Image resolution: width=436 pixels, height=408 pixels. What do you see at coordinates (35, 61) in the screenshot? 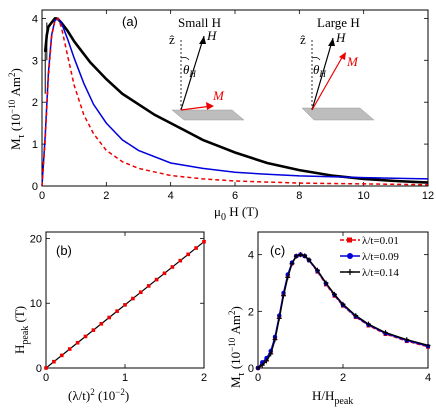
I see `panel-a-ytick-label-3: 3` at bounding box center [35, 61].